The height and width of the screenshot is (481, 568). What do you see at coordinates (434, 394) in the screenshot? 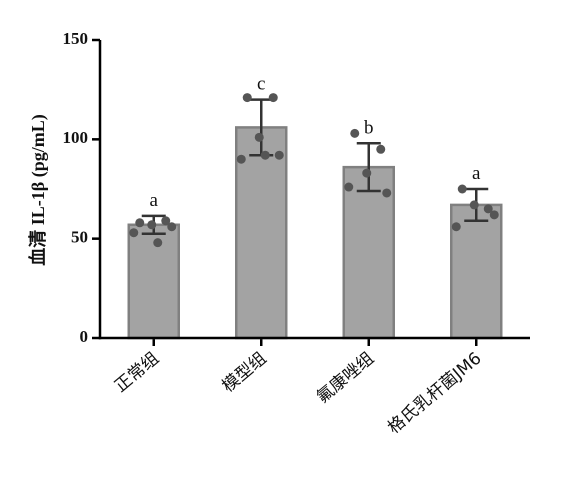
I see `x-tick-label: 格氏乳杆菌JM6` at bounding box center [434, 394].